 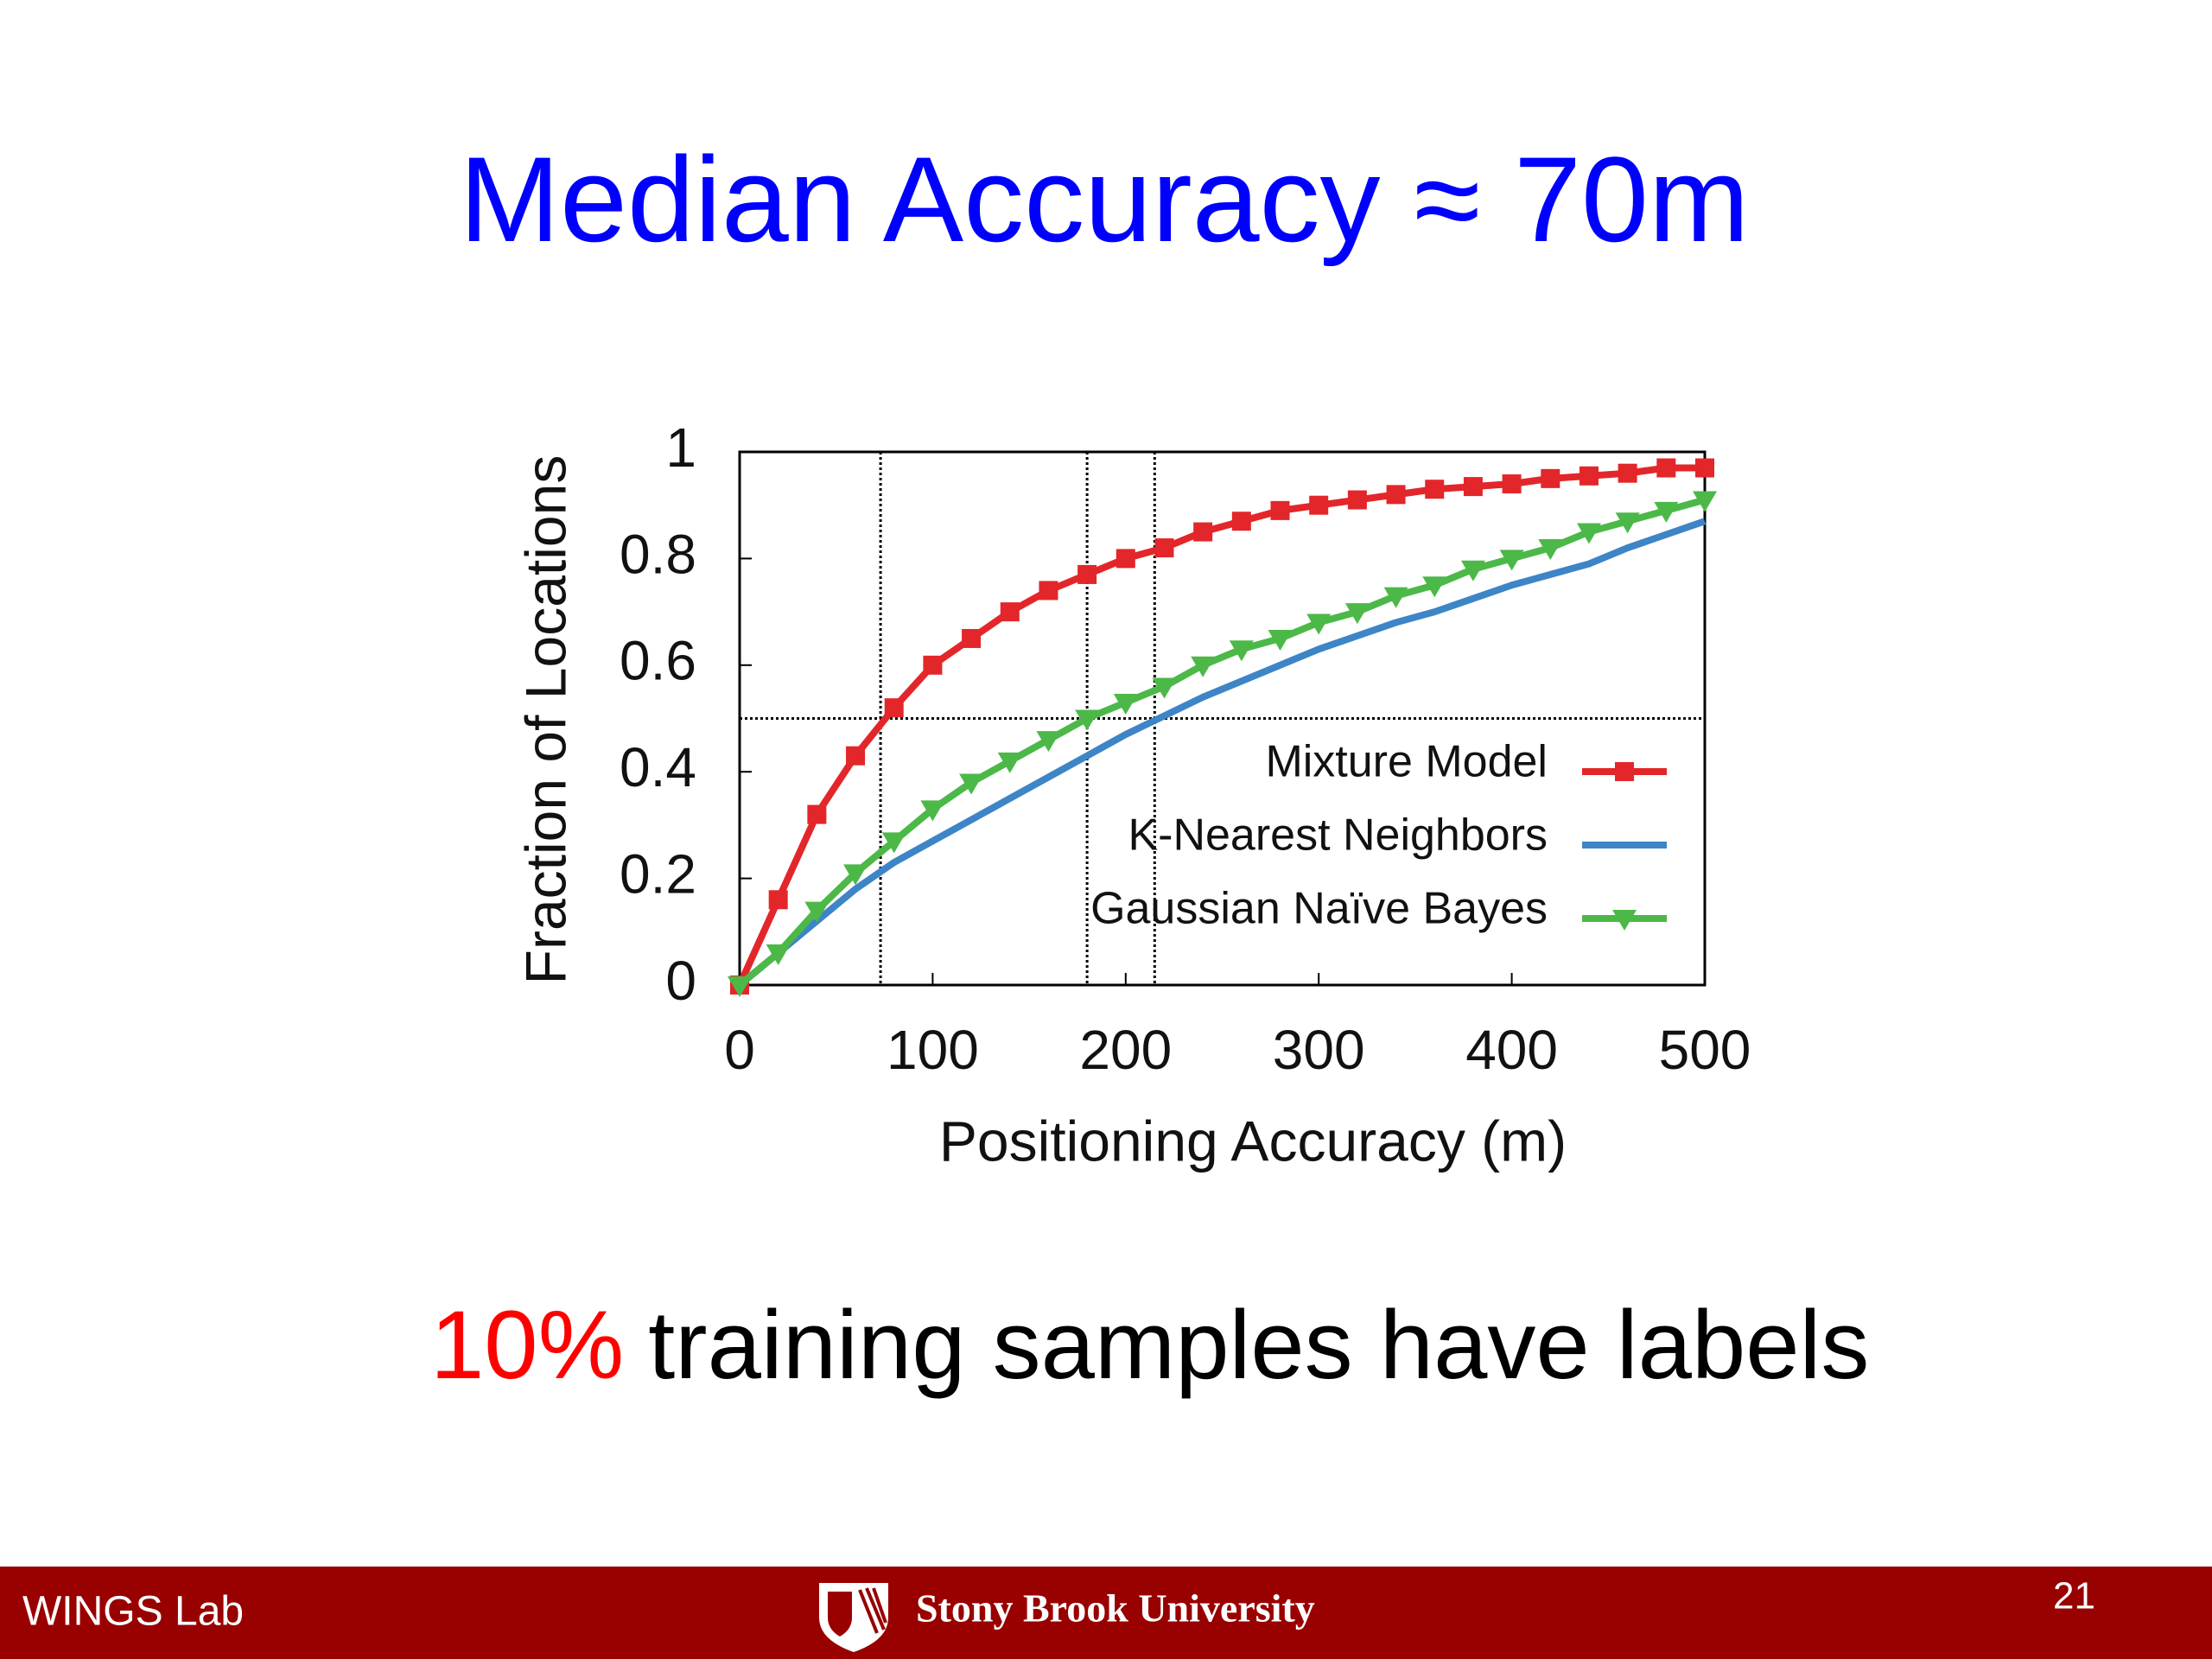 What do you see at coordinates (1406, 762) in the screenshot?
I see `legend-label: Mixture Model` at bounding box center [1406, 762].